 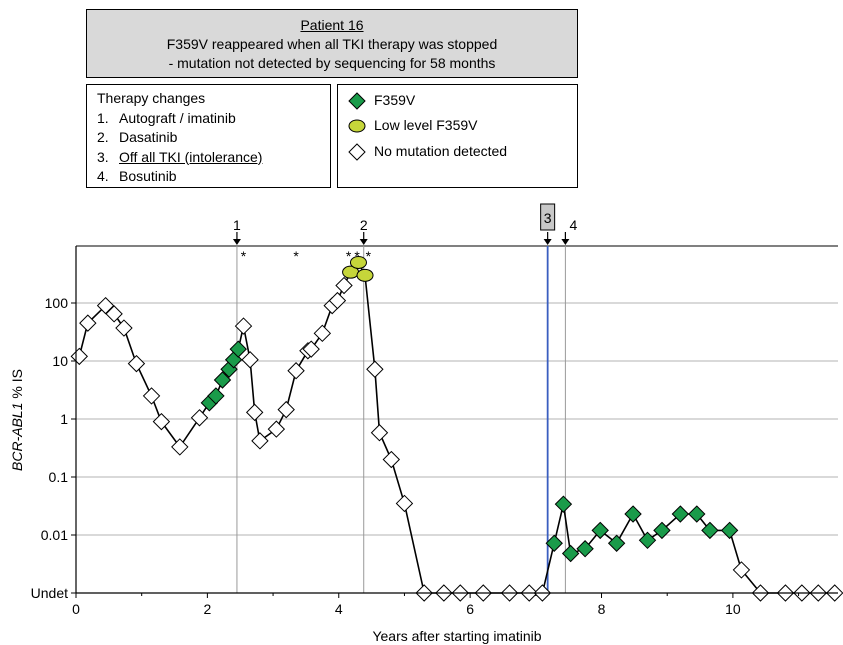 I want to click on therapy-item: 3. Off all TKI (intolerance), so click(x=213, y=158).